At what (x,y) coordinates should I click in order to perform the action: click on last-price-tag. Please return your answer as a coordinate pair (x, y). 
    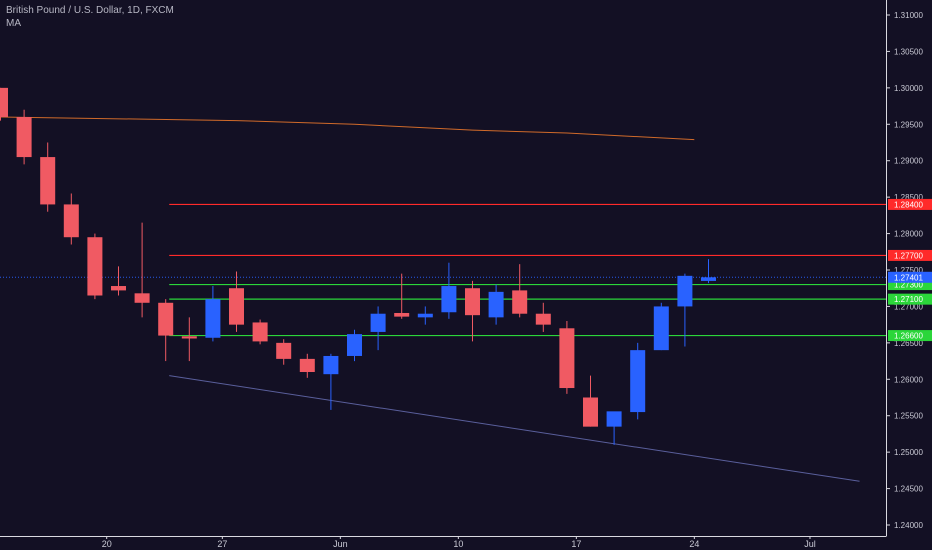
    Looking at the image, I should click on (910, 277).